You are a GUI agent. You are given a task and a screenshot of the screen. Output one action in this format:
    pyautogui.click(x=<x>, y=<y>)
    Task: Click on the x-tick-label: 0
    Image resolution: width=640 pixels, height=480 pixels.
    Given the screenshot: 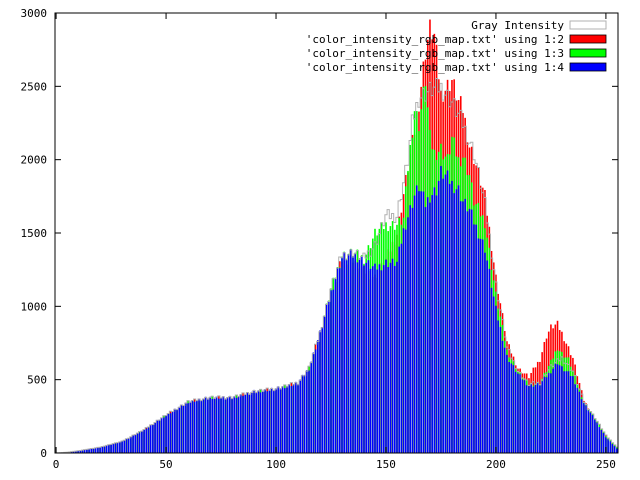 What is the action you would take?
    pyautogui.click(x=56, y=464)
    